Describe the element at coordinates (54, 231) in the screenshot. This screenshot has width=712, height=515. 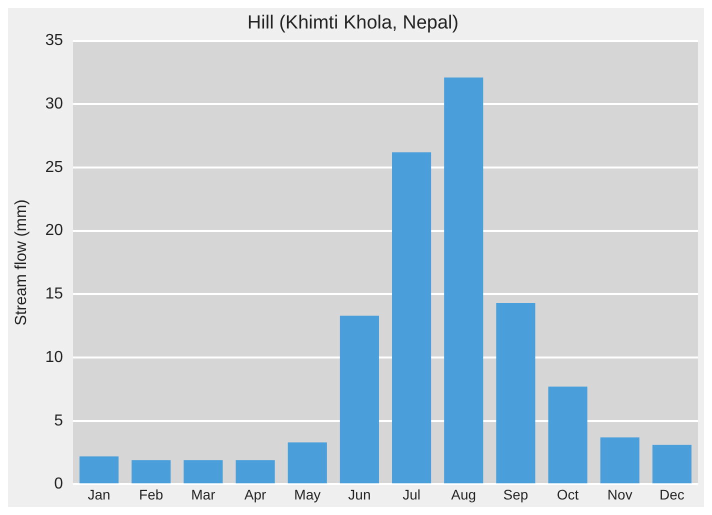
I see `y-tick-label: 20` at that location.